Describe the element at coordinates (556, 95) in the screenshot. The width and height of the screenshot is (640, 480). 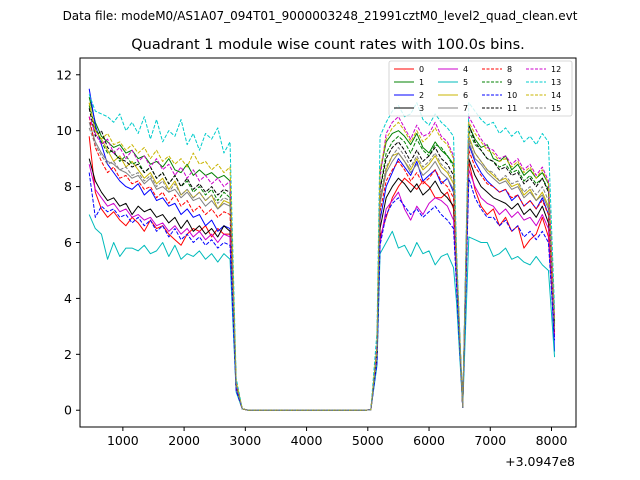
I see `legend-label-14: 14` at that location.